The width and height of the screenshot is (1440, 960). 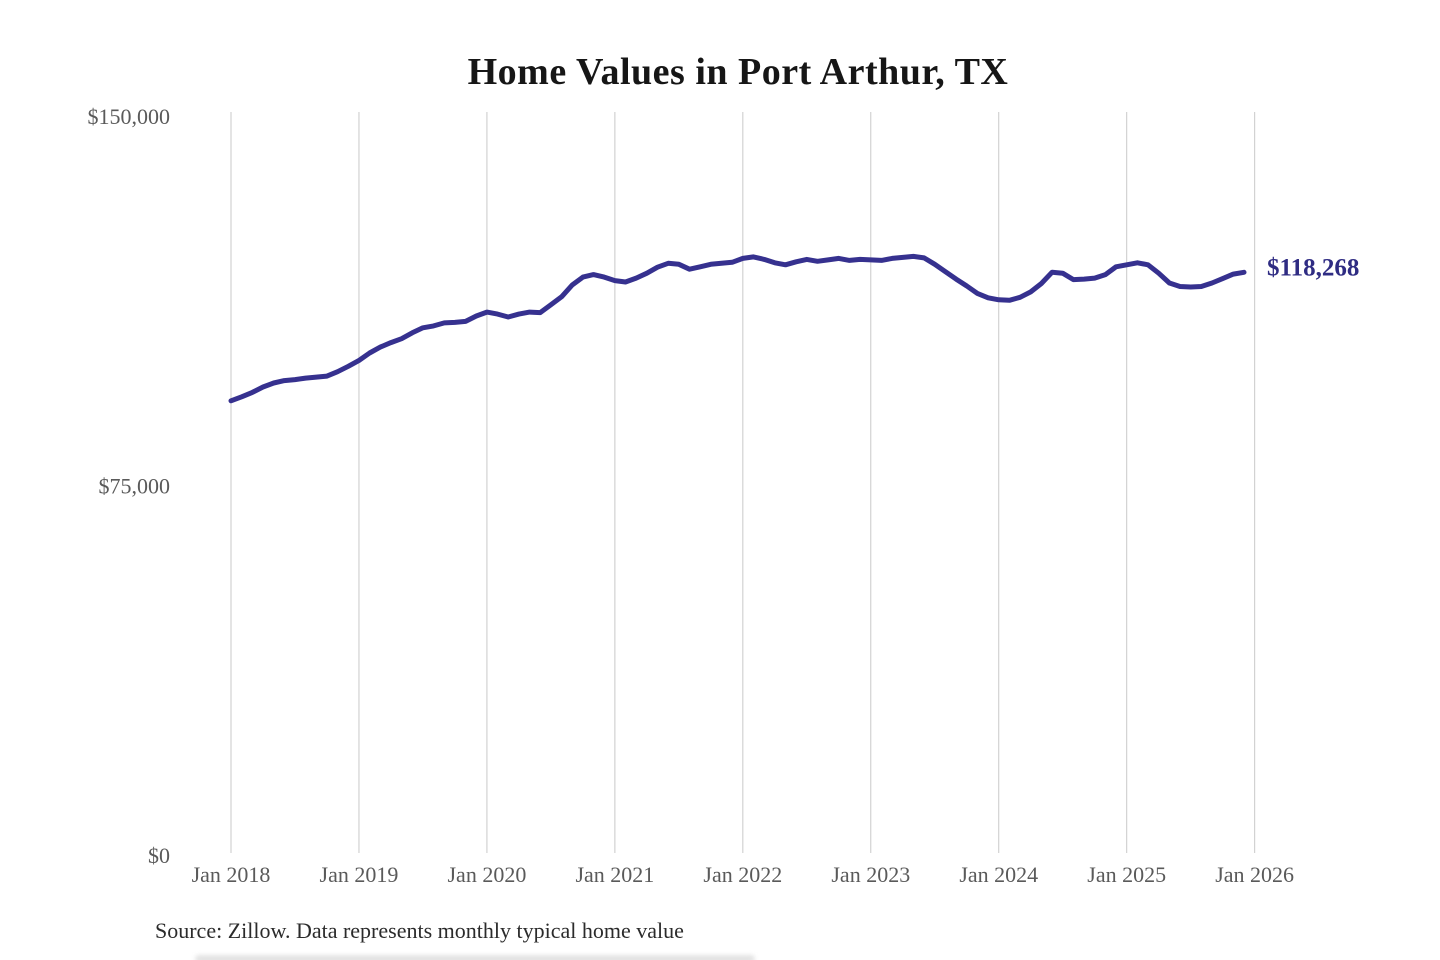 I want to click on chart-title: Home Values in Port Arthur, TX, so click(x=738, y=72).